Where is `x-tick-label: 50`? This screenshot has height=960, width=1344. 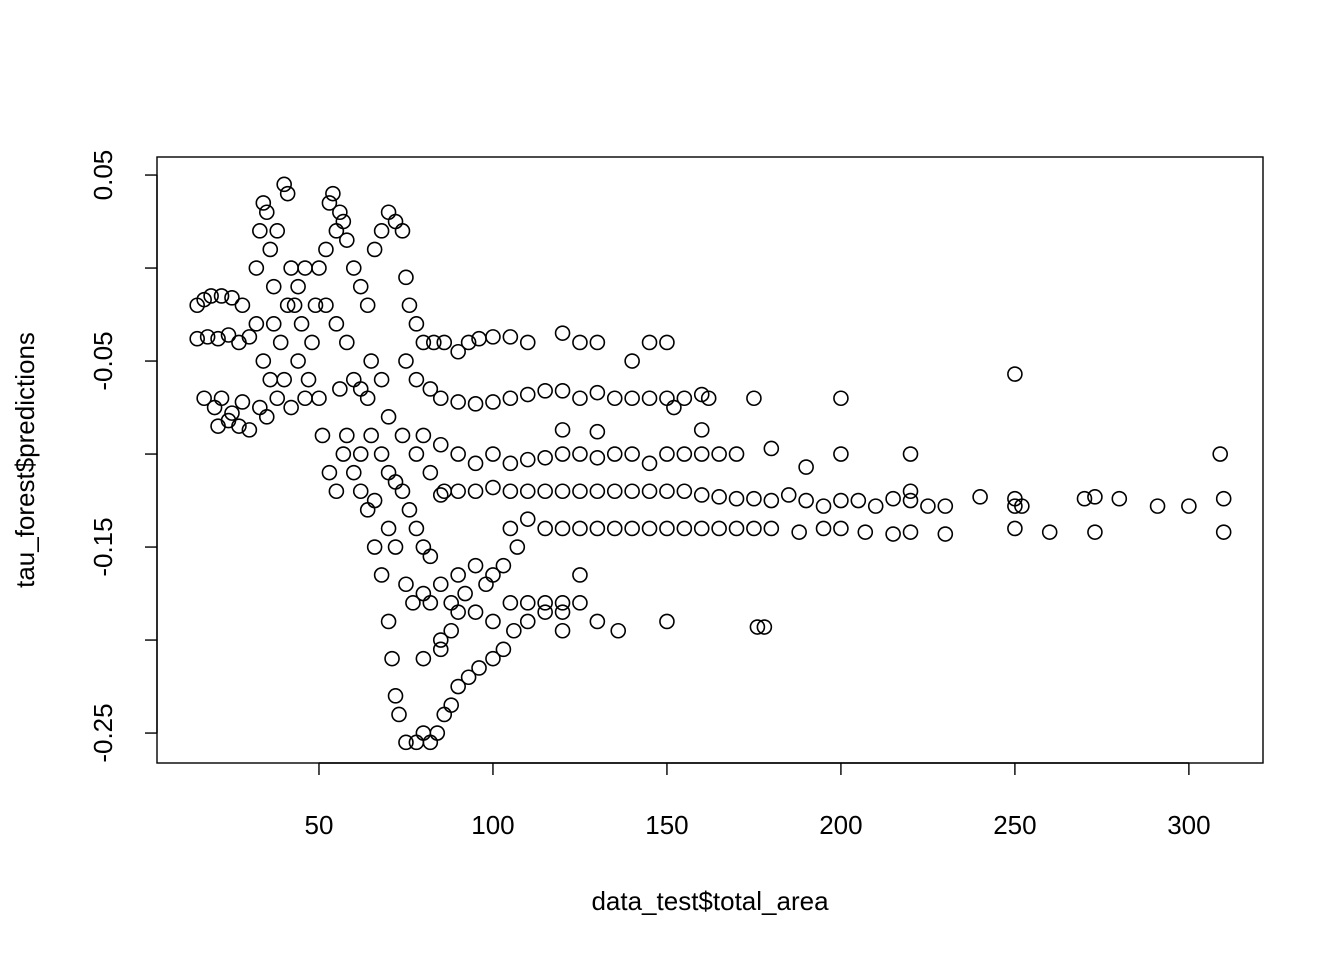 x-tick-label: 50 is located at coordinates (319, 825).